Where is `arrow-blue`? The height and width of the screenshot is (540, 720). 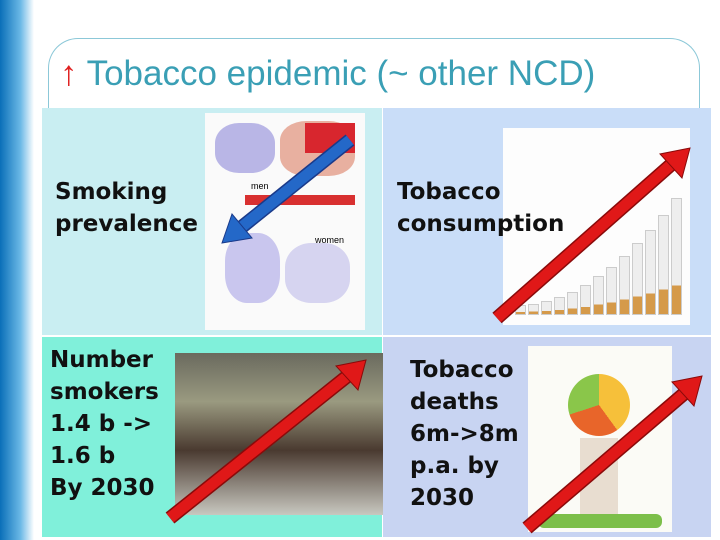 arrow-blue is located at coordinates (288, 189).